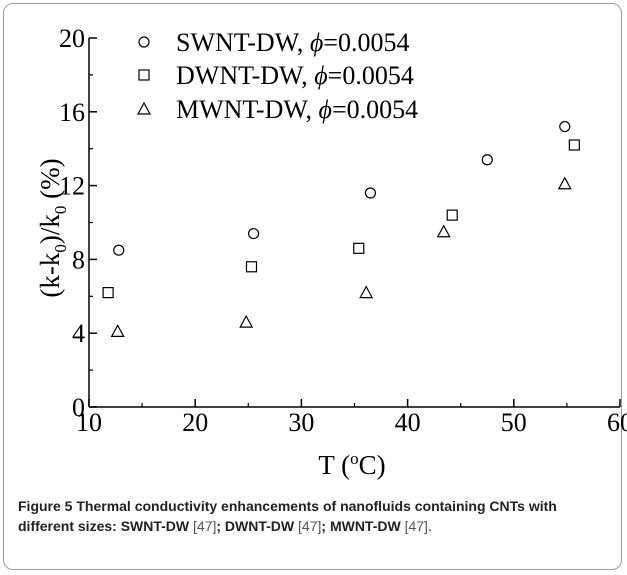 This screenshot has height=575, width=627. I want to click on x-axis-label-sup: o, so click(354, 458).